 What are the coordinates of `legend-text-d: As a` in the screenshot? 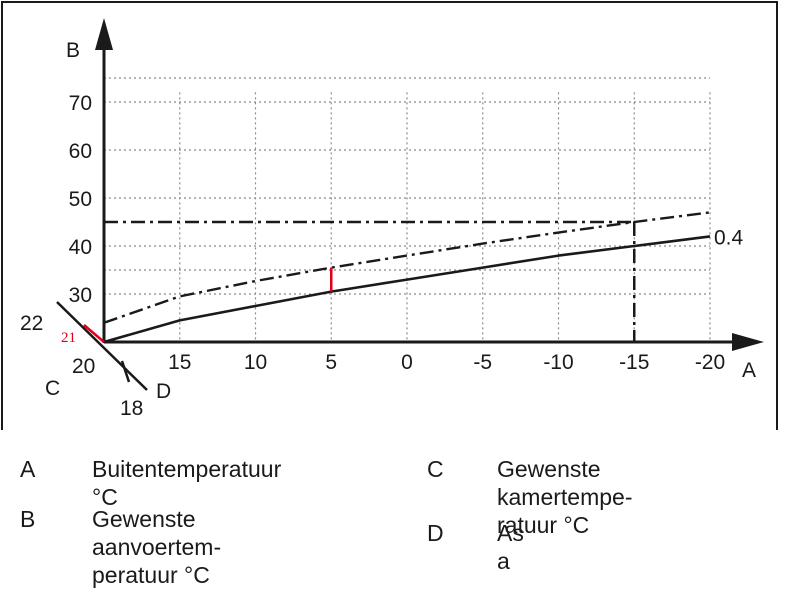 It's located at (510, 547).